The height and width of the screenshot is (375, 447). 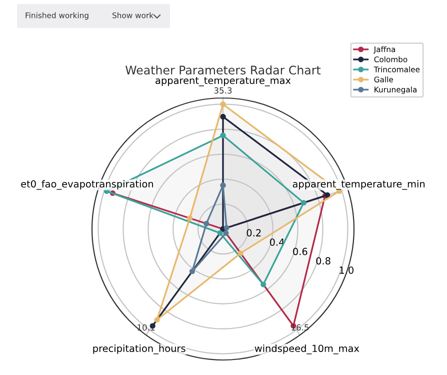 What do you see at coordinates (87, 185) in the screenshot?
I see `spoke-label: et0_fao_evapotranspiration` at bounding box center [87, 185].